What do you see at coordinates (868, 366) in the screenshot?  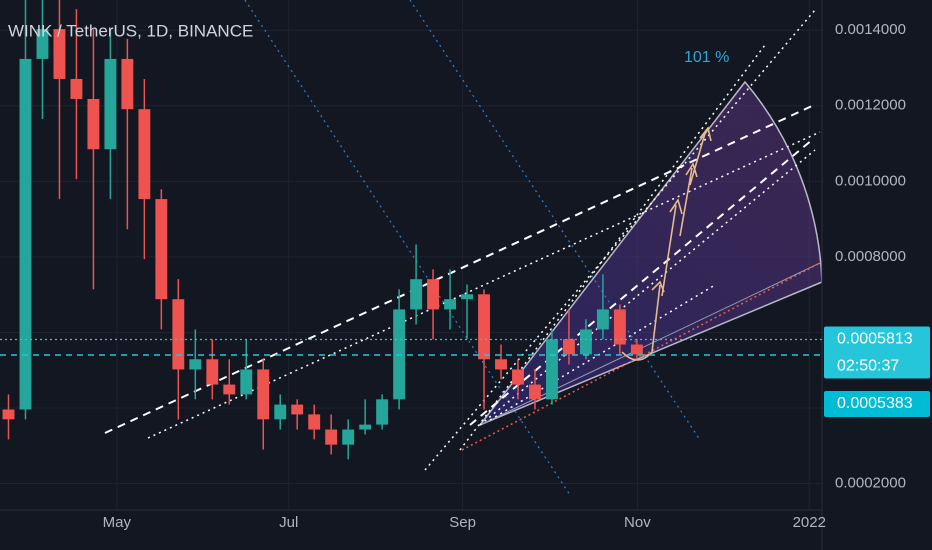 I see `countdown-label: 02:50:37` at bounding box center [868, 366].